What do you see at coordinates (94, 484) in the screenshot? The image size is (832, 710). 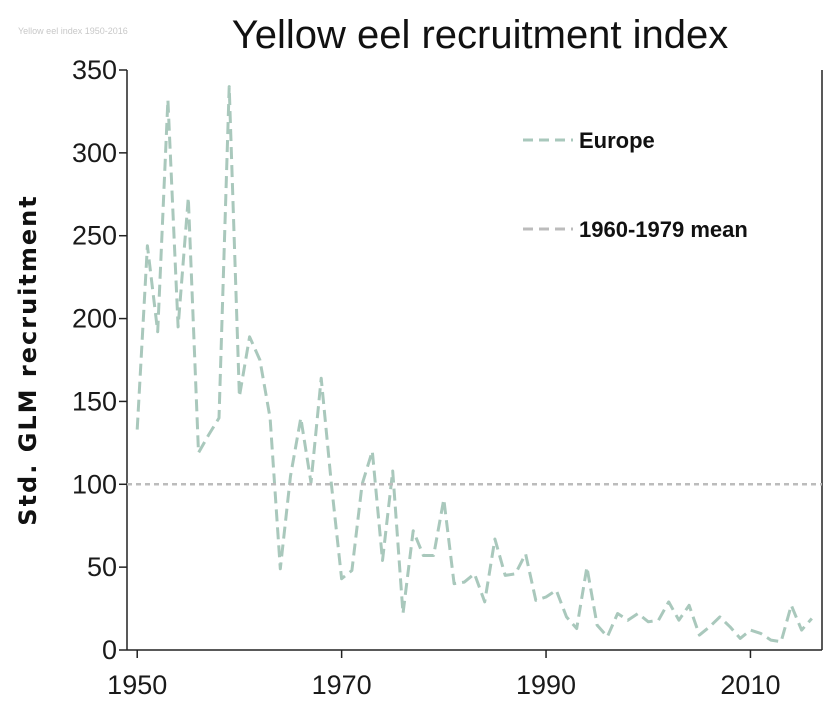 I see `y-tick-label: 100` at bounding box center [94, 484].